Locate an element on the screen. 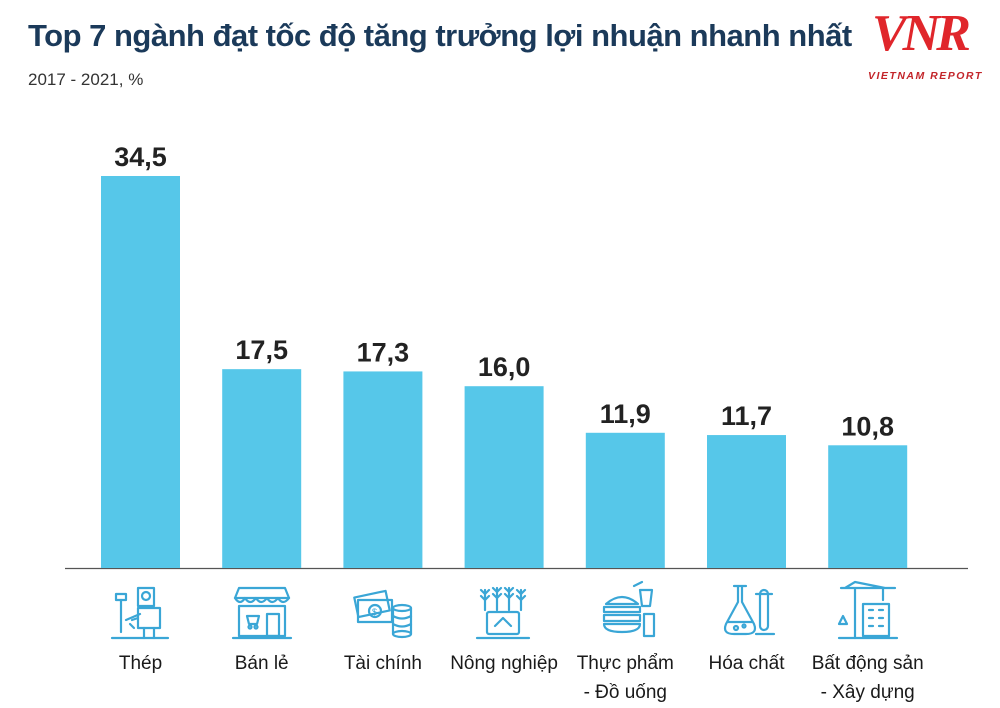 This screenshot has width=1000, height=708. data-label-2: 17,3 is located at coordinates (383, 352).